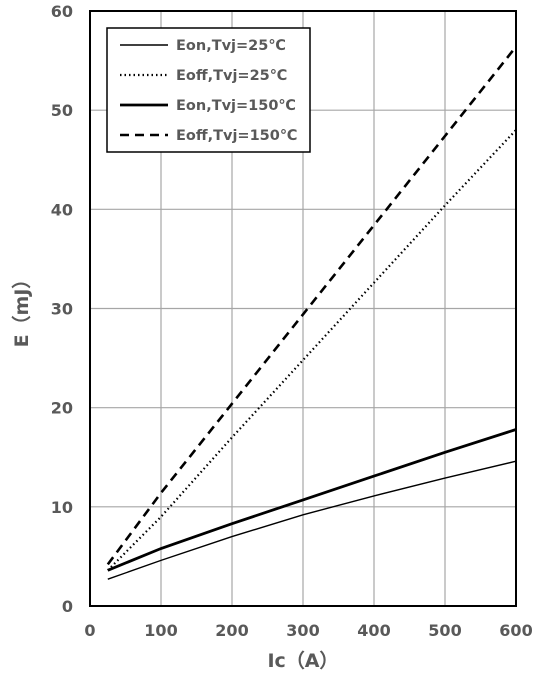 The image size is (545, 674). I want to click on y-tick-label: 30, so click(62, 309).